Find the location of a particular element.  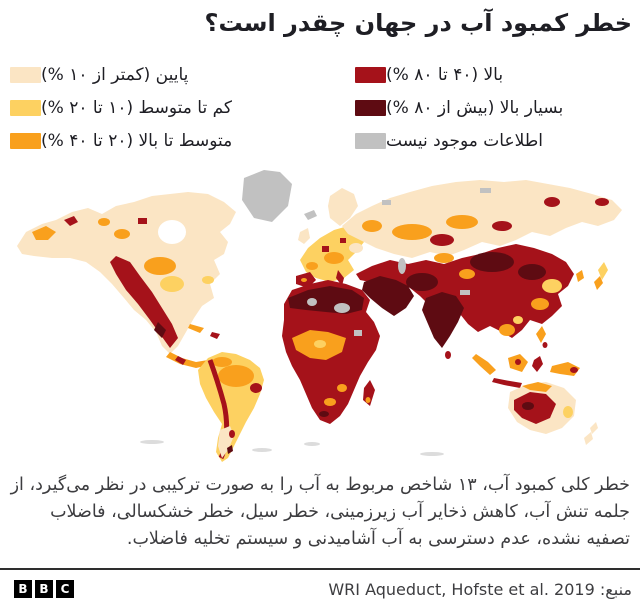

source-value: WRI Aqueduct, Hofste et al. 2019 is located at coordinates (461, 589).